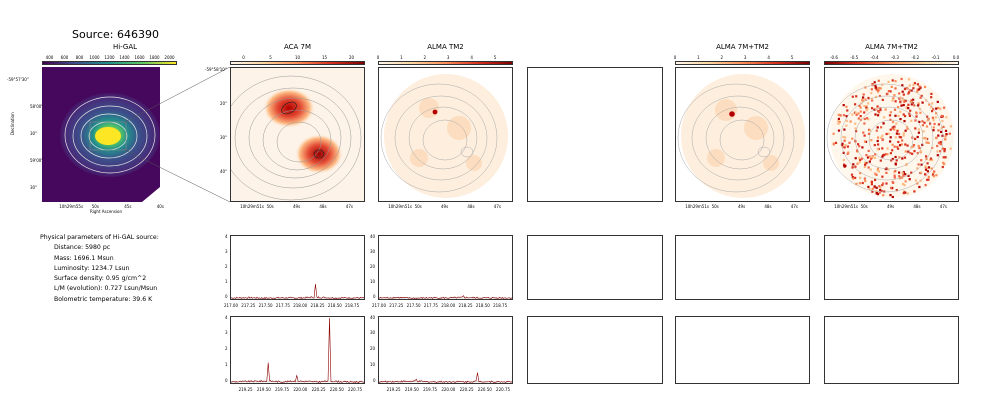 This screenshot has width=1000, height=405. Describe the element at coordinates (445, 377) in the screenshot. I see `spectrum-line` at that location.